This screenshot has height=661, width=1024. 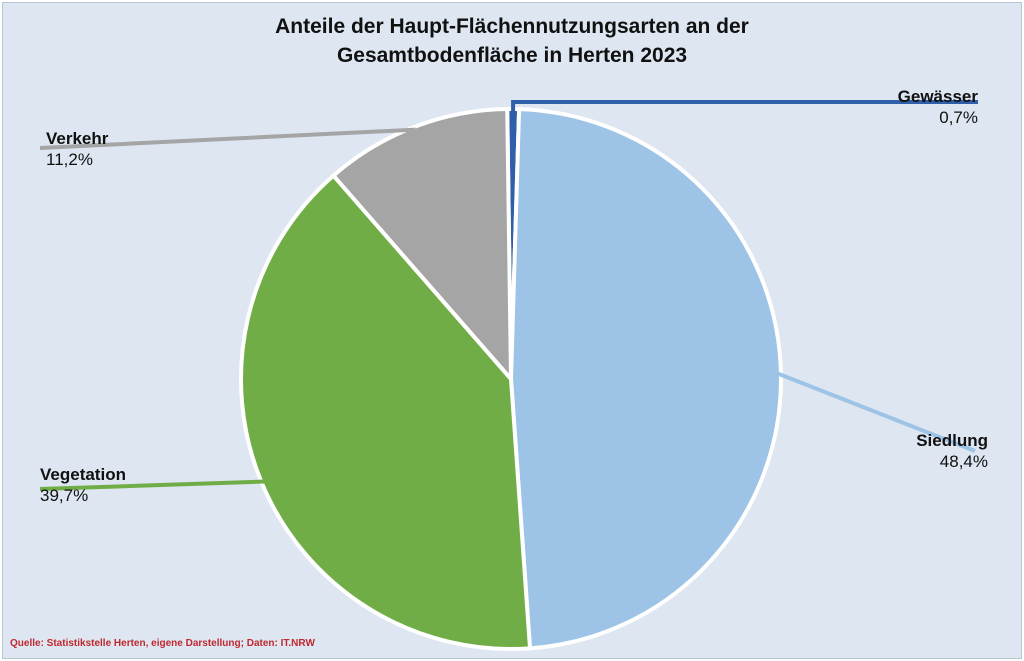 What do you see at coordinates (904, 107) in the screenshot?
I see `label-gewaesser: Gewässer 0,7%` at bounding box center [904, 107].